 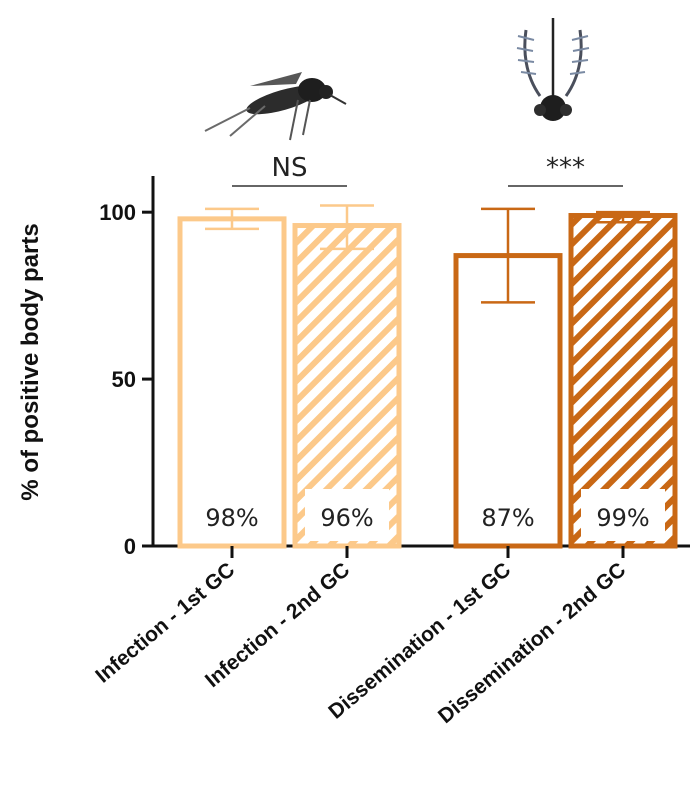 I want to click on category-label-4: Dissemination - 2nd GC, so click(x=532, y=643).